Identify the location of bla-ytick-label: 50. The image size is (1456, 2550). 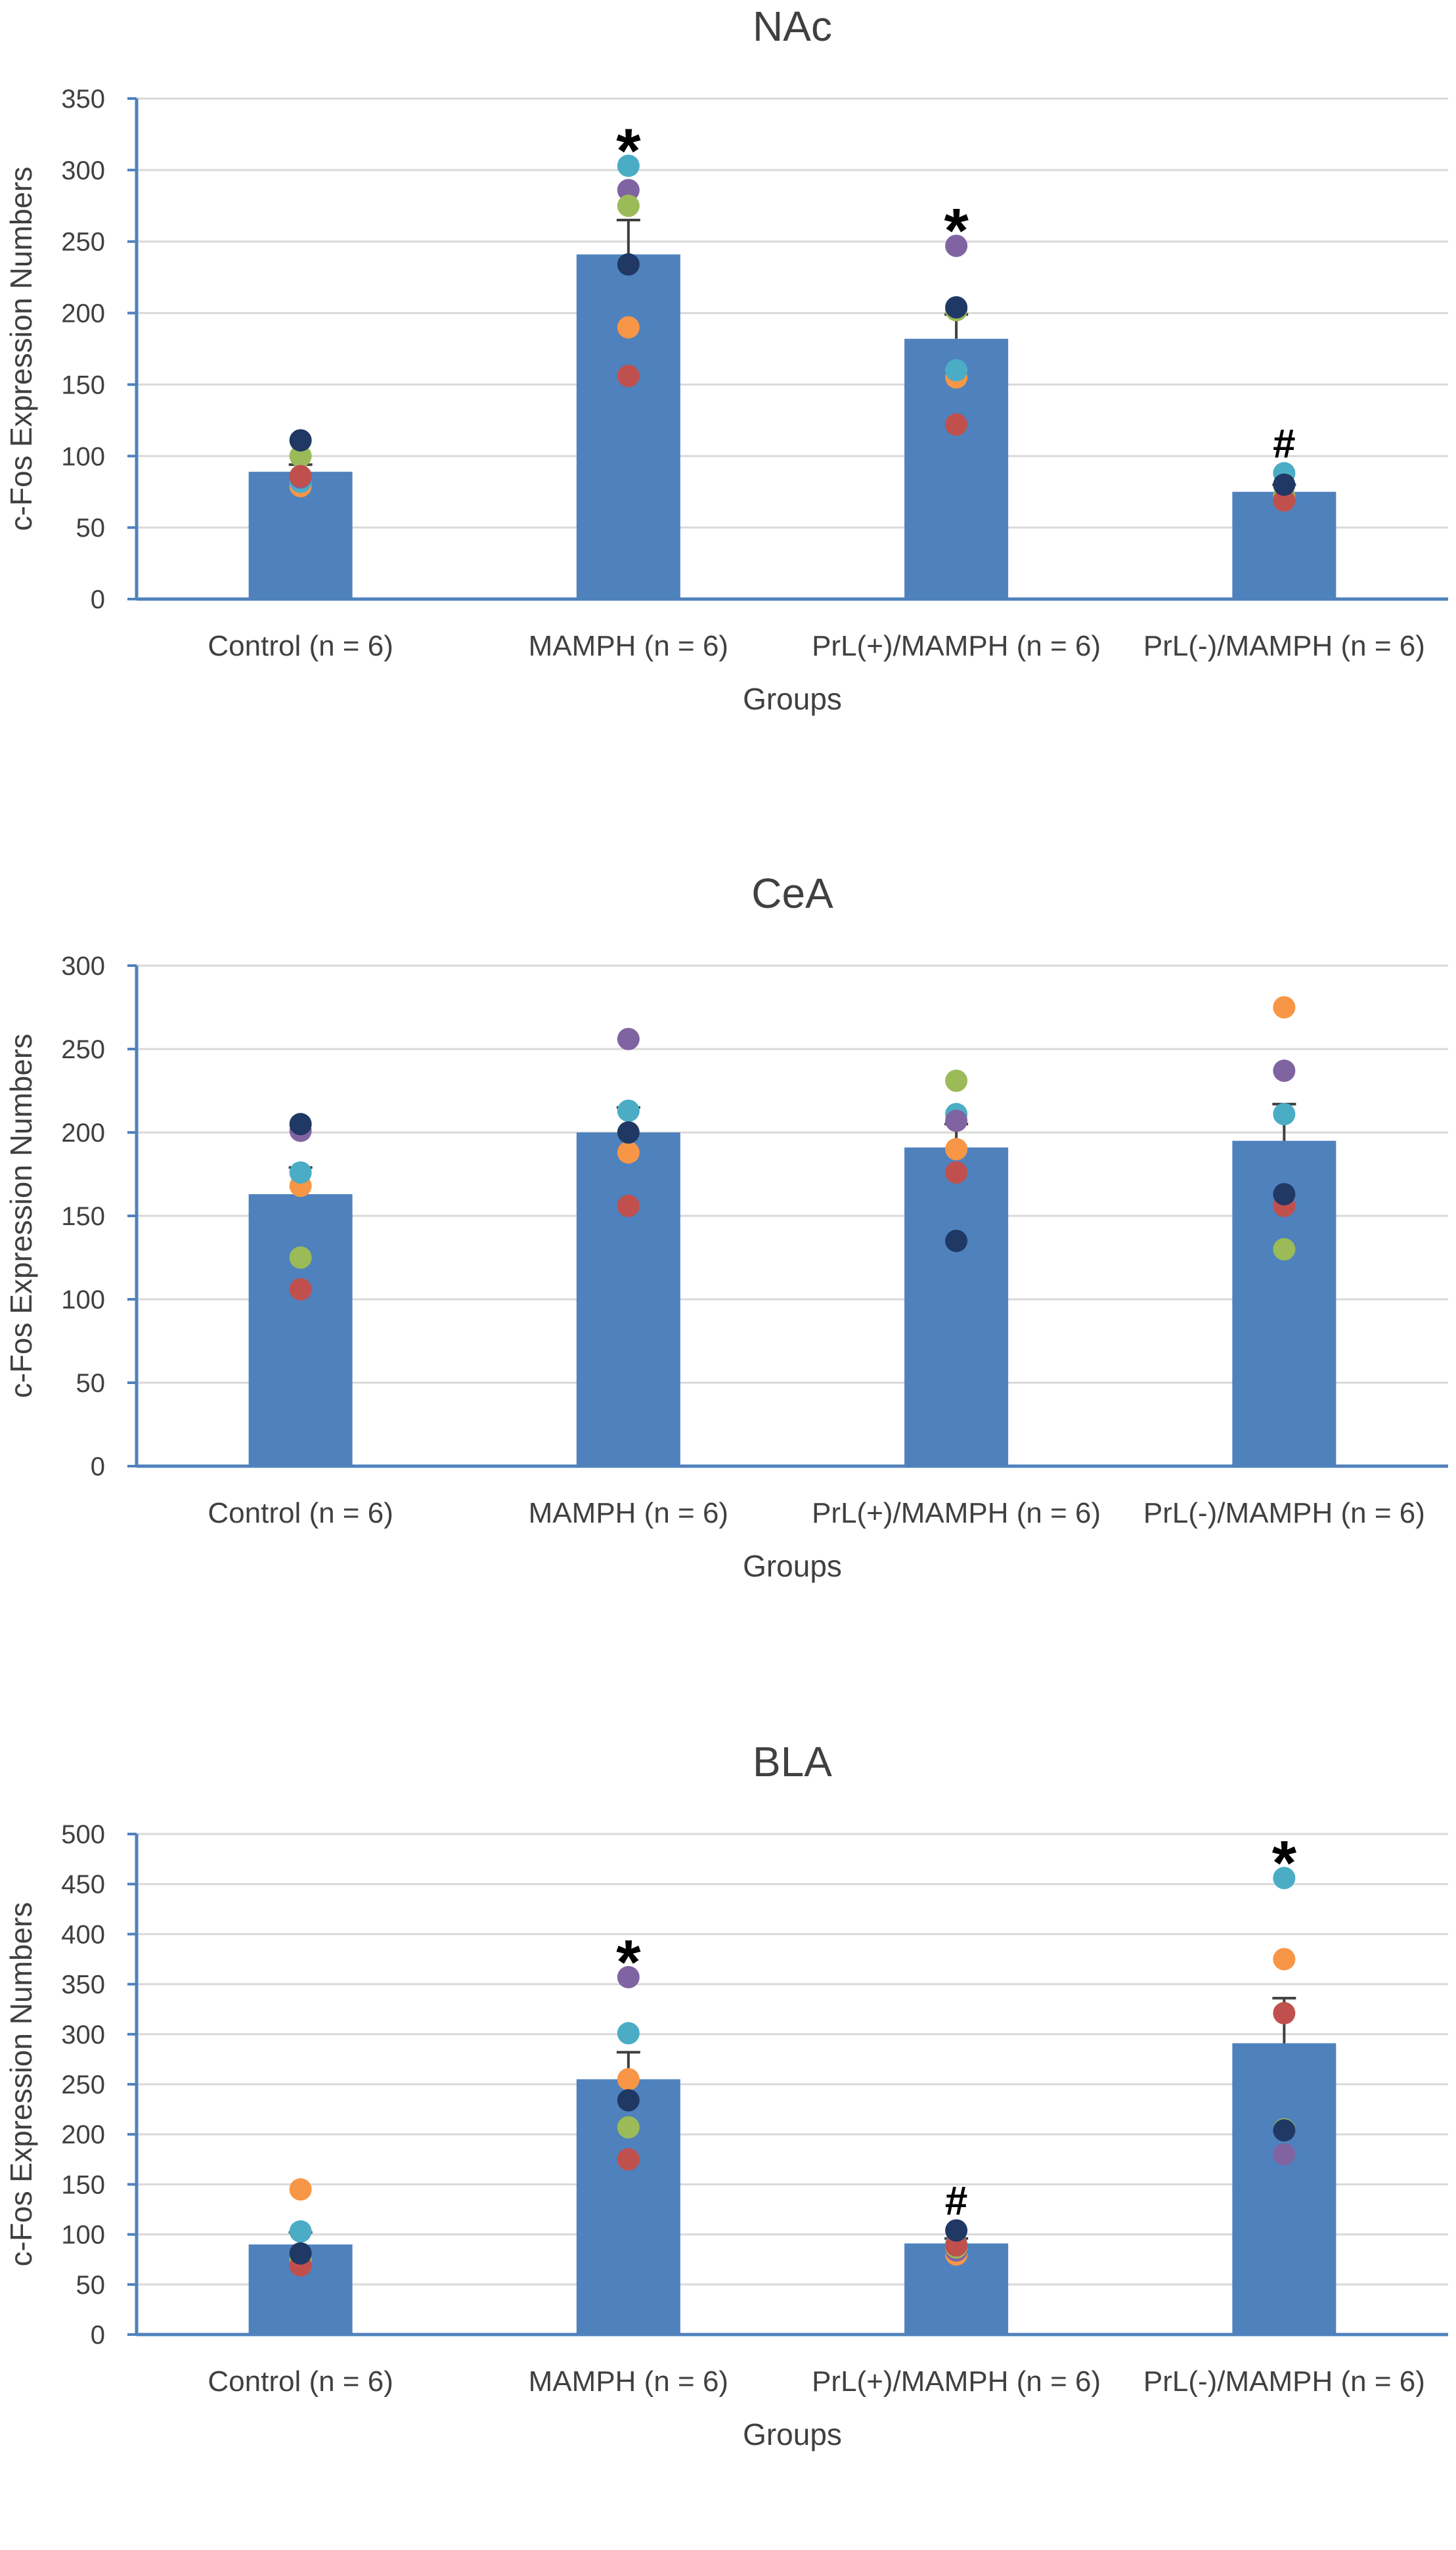
(91, 2285).